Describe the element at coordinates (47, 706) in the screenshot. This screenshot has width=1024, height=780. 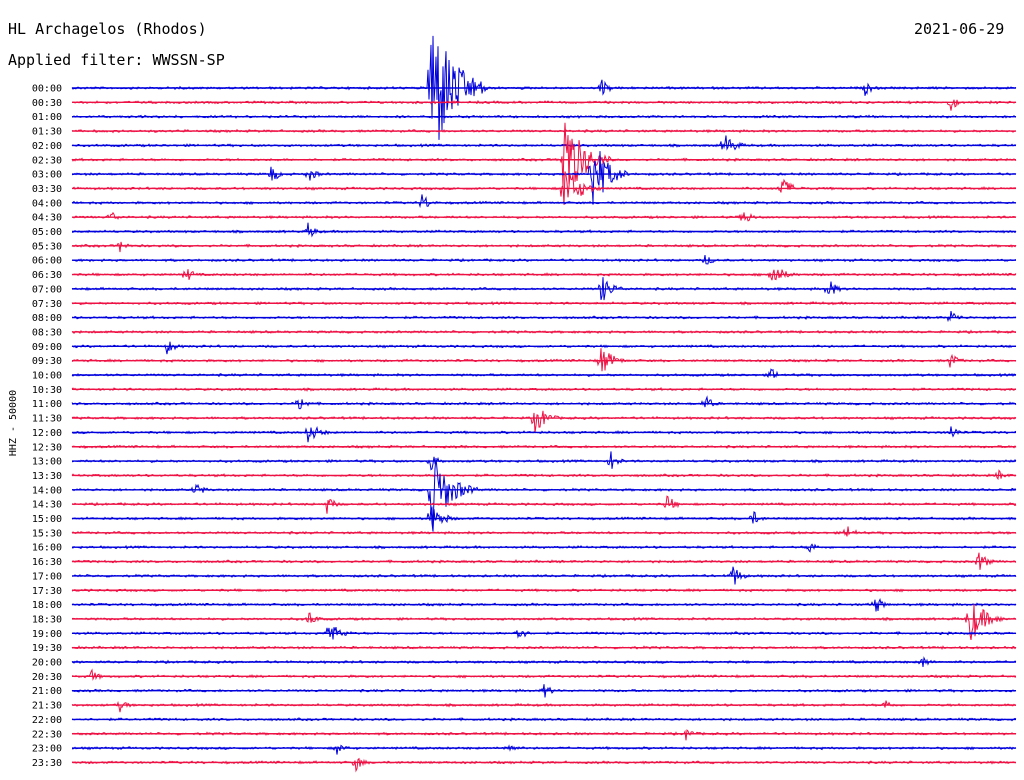
I see `row-time-label: 21:30` at that location.